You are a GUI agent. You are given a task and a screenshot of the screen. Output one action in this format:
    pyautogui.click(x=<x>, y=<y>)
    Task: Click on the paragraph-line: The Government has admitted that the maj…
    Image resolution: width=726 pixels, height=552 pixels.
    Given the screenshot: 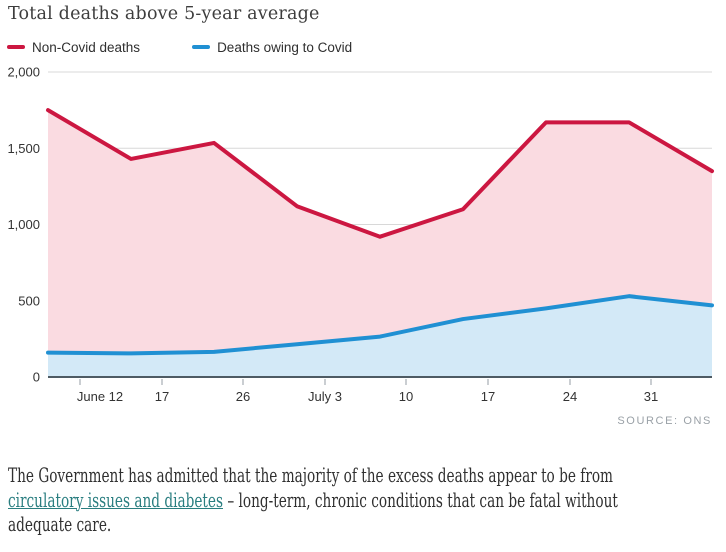 What is the action you would take?
    pyautogui.click(x=311, y=475)
    